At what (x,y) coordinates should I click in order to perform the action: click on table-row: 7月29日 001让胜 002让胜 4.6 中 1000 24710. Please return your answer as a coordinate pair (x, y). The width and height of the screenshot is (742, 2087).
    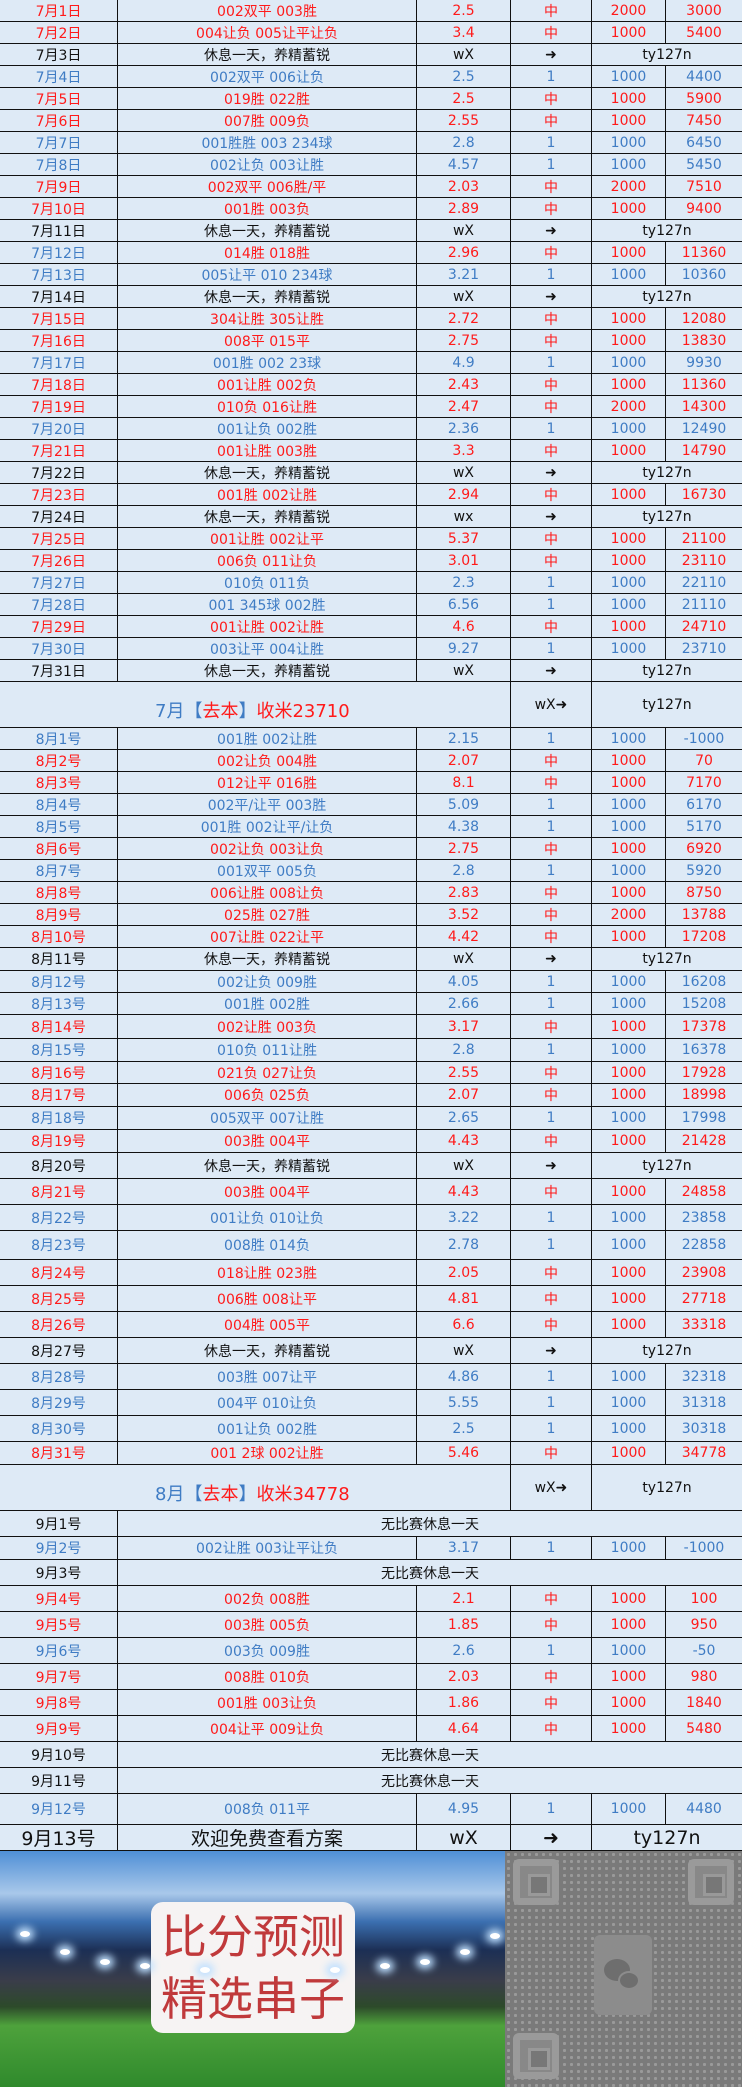
    Looking at the image, I should click on (371, 627).